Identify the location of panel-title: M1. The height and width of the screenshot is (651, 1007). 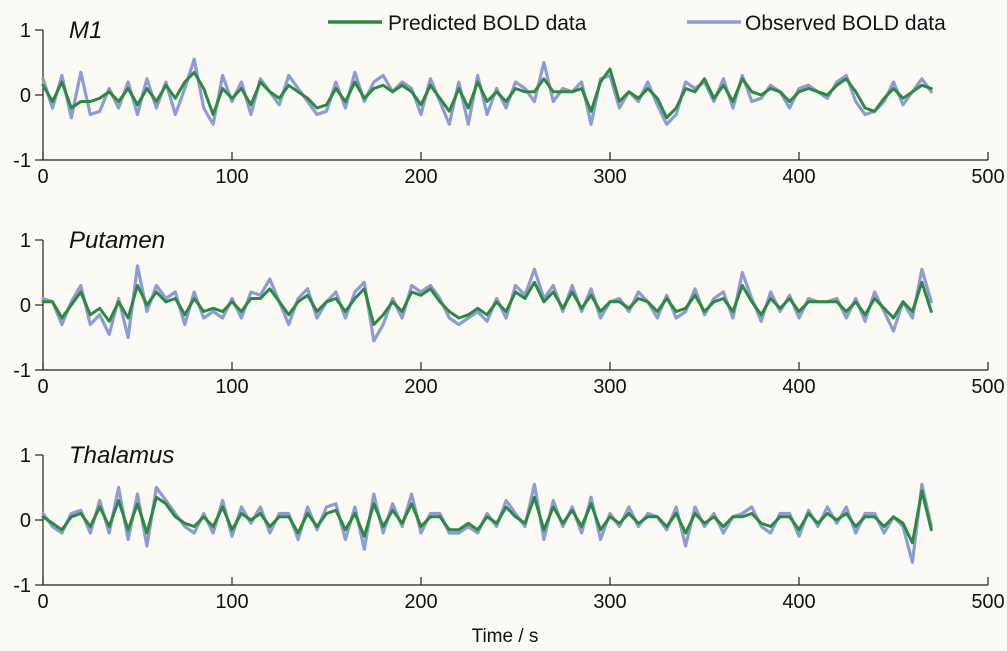
(85, 30).